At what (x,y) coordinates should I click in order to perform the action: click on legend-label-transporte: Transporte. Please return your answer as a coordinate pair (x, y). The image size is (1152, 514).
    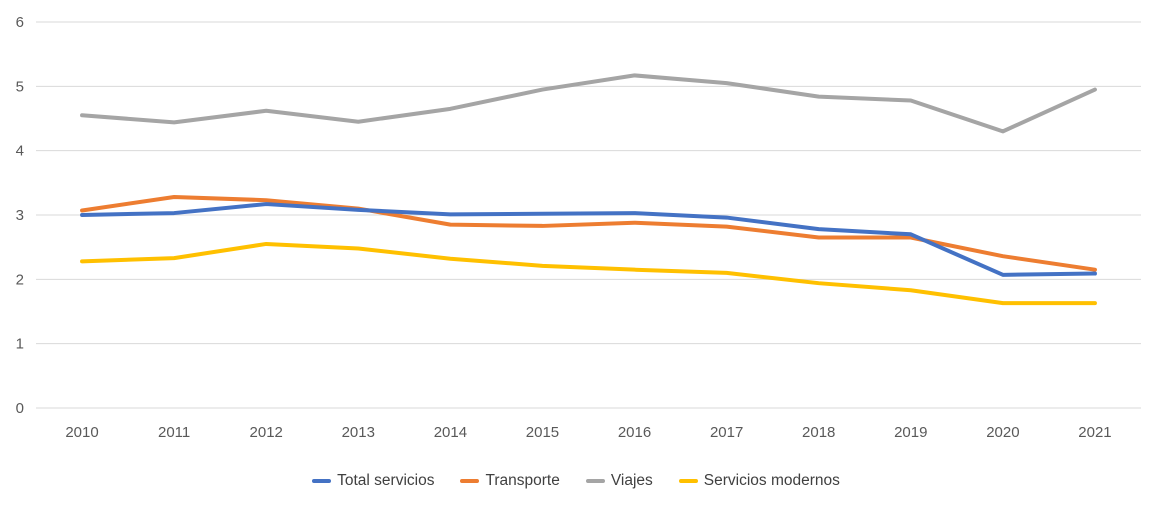
    Looking at the image, I should click on (522, 480).